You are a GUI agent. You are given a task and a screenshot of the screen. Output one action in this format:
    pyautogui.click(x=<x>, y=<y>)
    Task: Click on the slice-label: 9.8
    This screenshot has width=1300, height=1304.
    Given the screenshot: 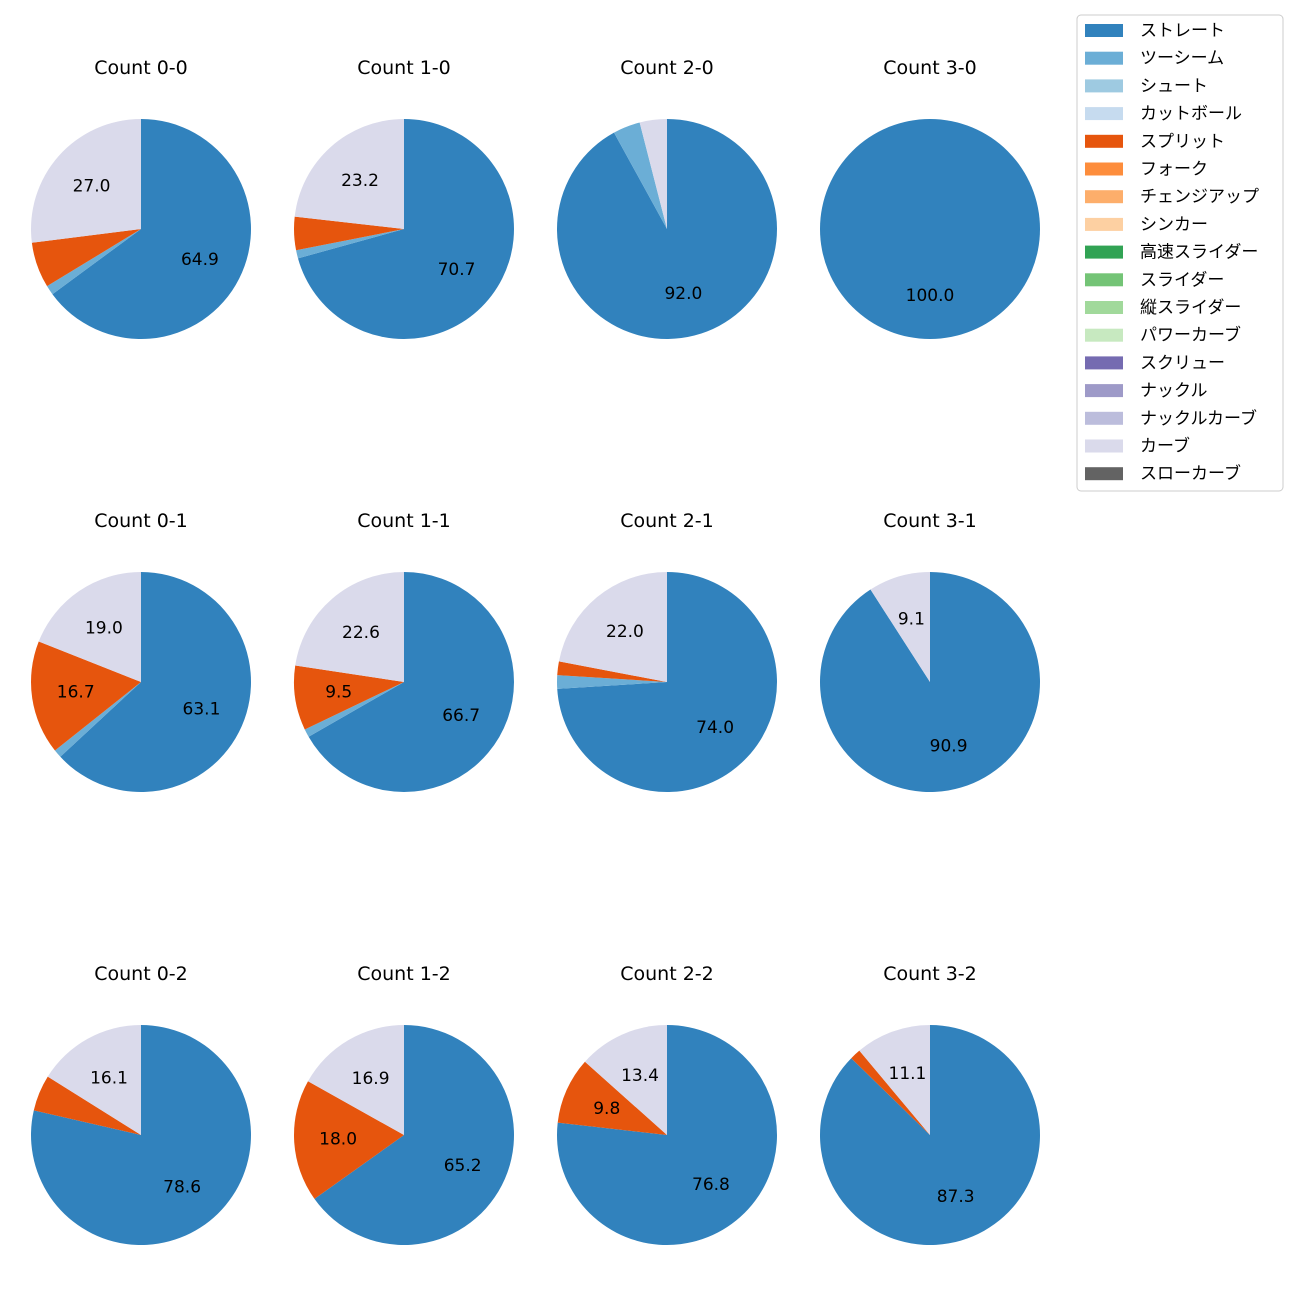 What is the action you would take?
    pyautogui.click(x=606, y=1109)
    